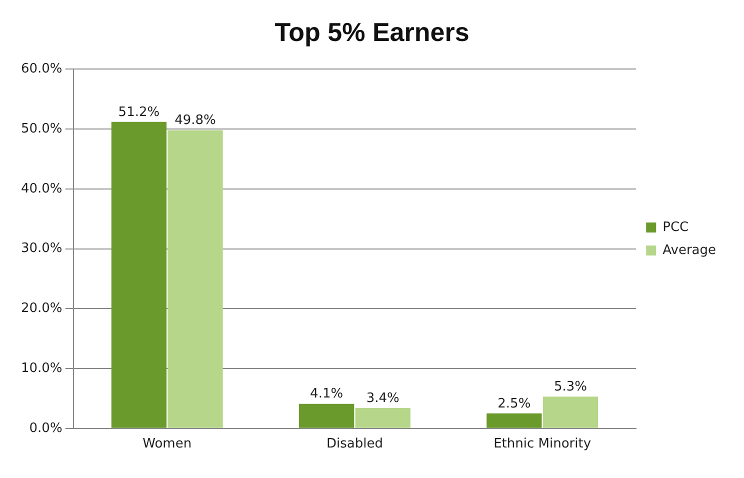  What do you see at coordinates (689, 250) in the screenshot?
I see `legend-label: Average` at bounding box center [689, 250].